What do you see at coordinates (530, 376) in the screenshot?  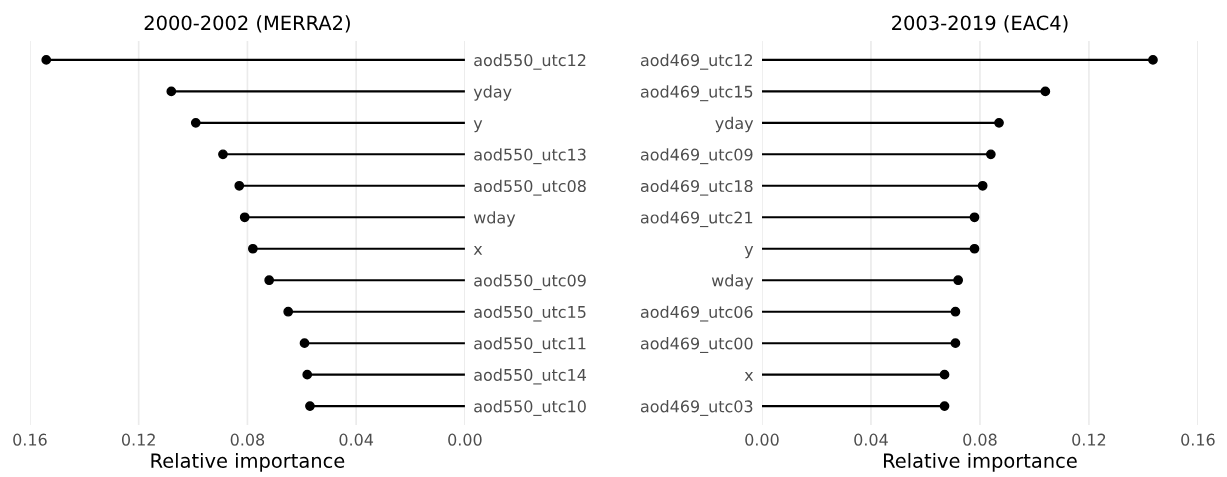 I see `y-tick-label: aod550_utc14` at bounding box center [530, 376].